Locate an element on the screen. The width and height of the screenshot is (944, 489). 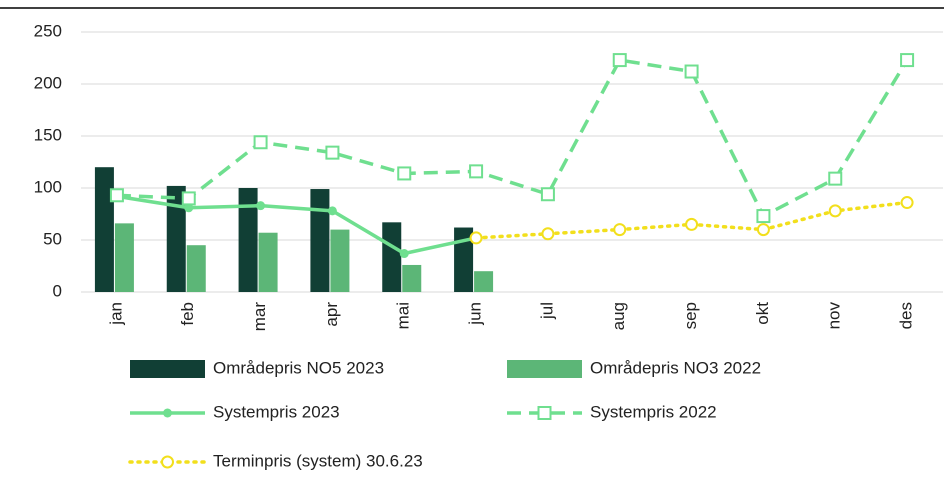
x-tick-label: apr is located at coordinates (331, 314).